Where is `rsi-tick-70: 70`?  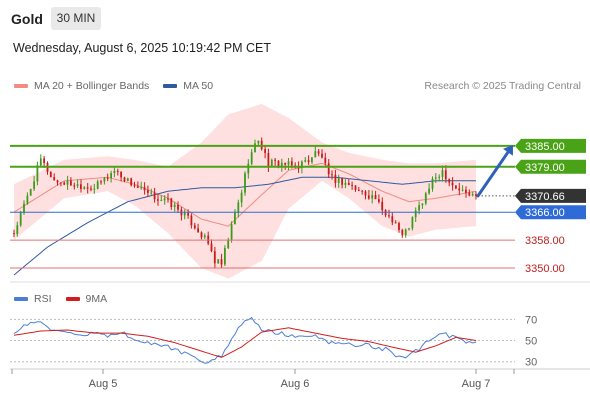
rsi-tick-70: 70 is located at coordinates (531, 320).